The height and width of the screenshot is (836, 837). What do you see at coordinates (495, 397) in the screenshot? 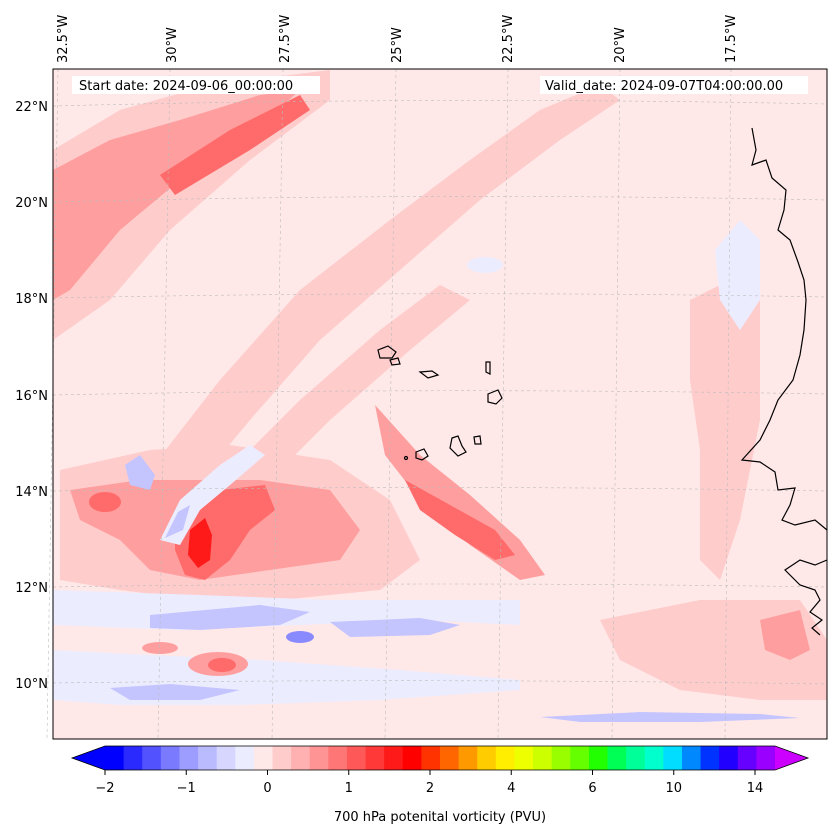
I see `island-boa-vista` at bounding box center [495, 397].